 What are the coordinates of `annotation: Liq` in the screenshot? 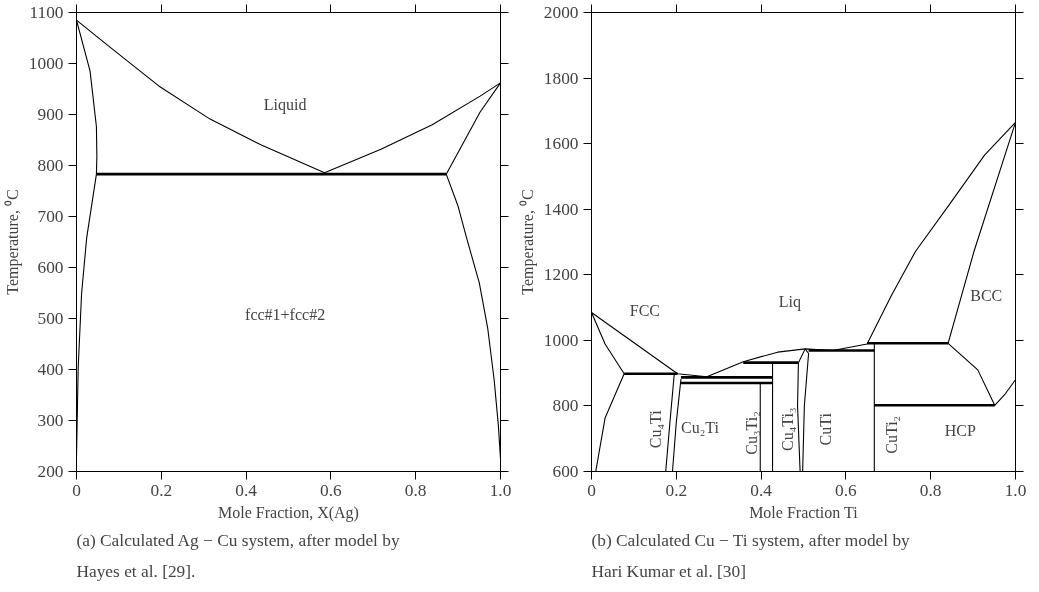 It's located at (790, 301).